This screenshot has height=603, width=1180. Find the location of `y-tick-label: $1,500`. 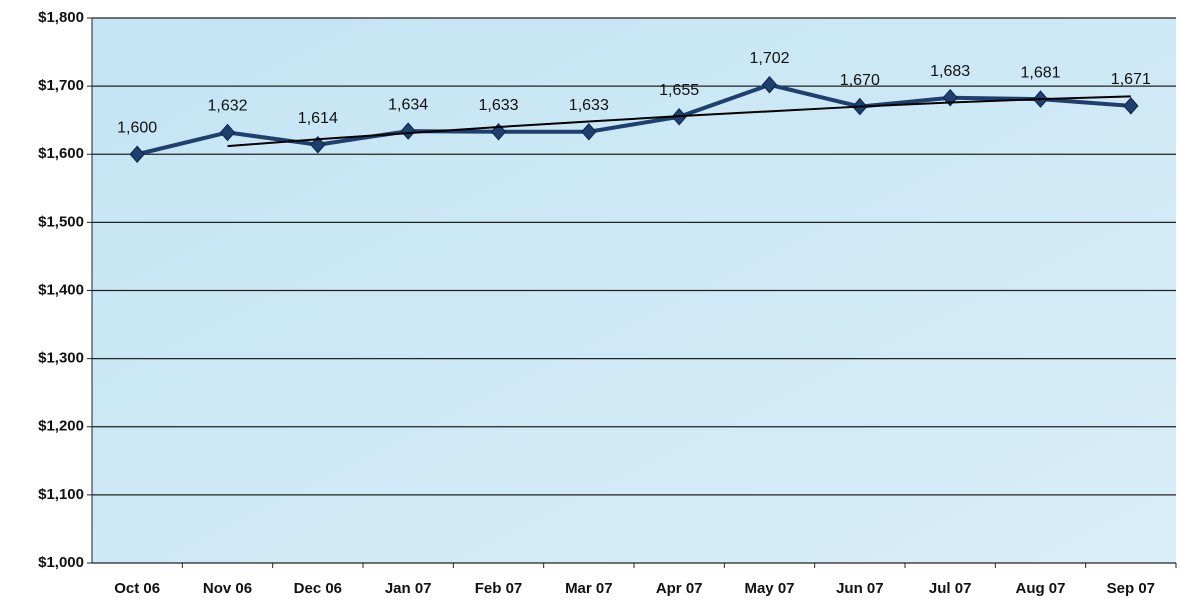

y-tick-label: $1,500 is located at coordinates (61, 221).